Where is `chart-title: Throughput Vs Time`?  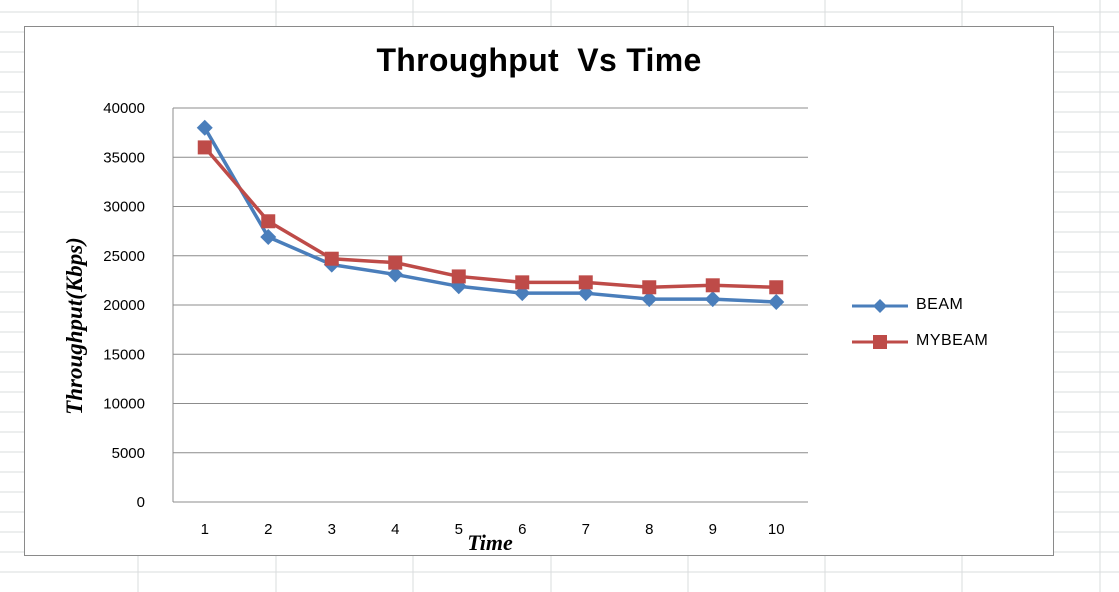 chart-title: Throughput Vs Time is located at coordinates (539, 60).